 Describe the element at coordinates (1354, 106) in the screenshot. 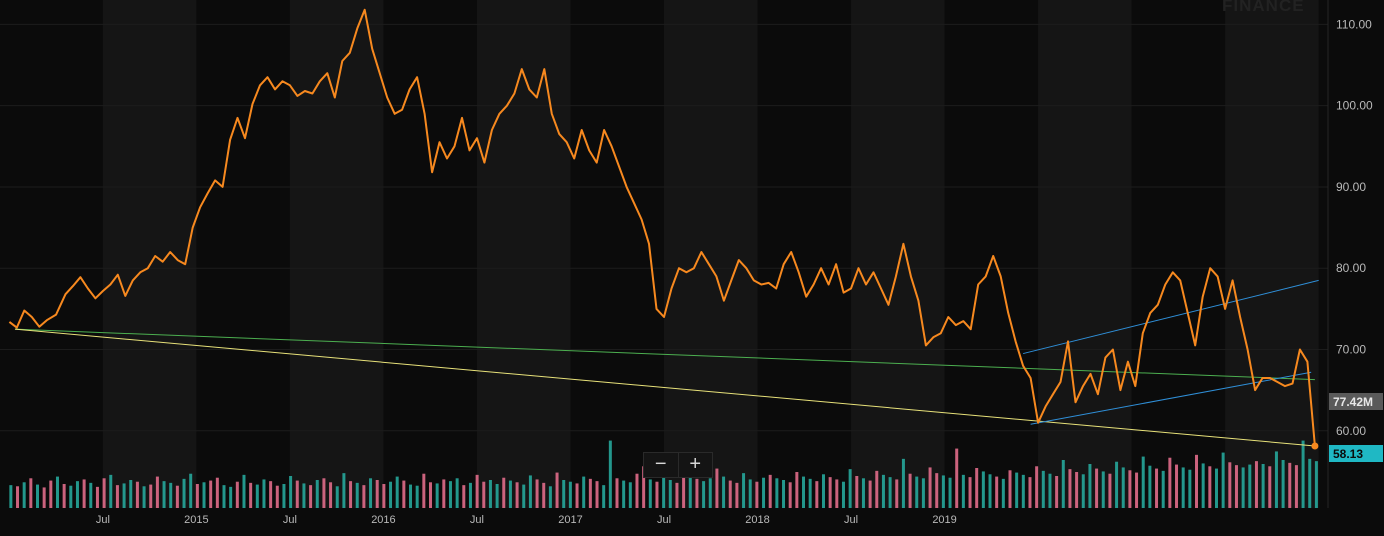

I see `y-tick-label: 100.00` at that location.